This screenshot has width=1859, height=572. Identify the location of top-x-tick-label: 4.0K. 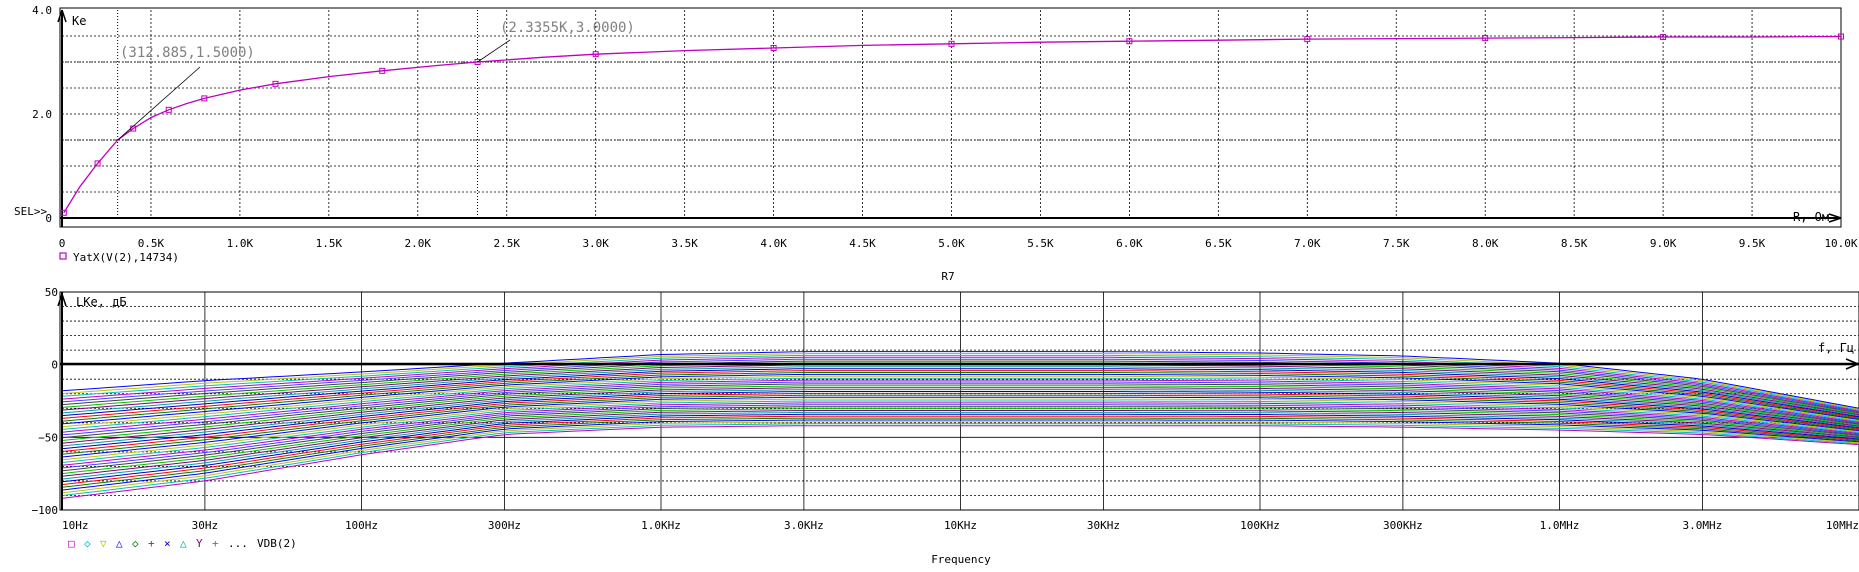
(773, 243).